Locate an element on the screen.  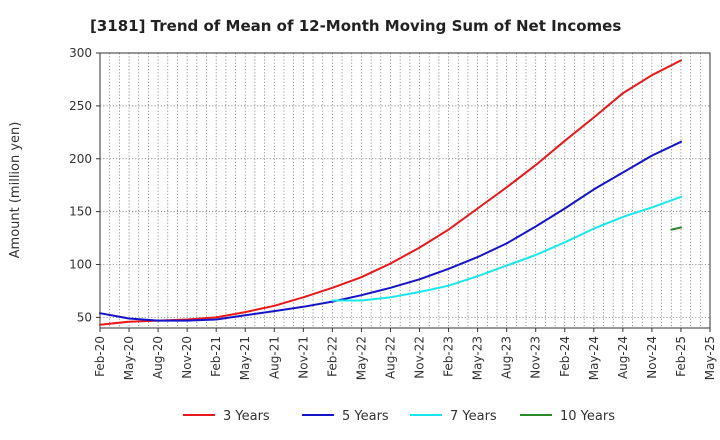
x-tick-label: May-23 is located at coordinates (478, 358).